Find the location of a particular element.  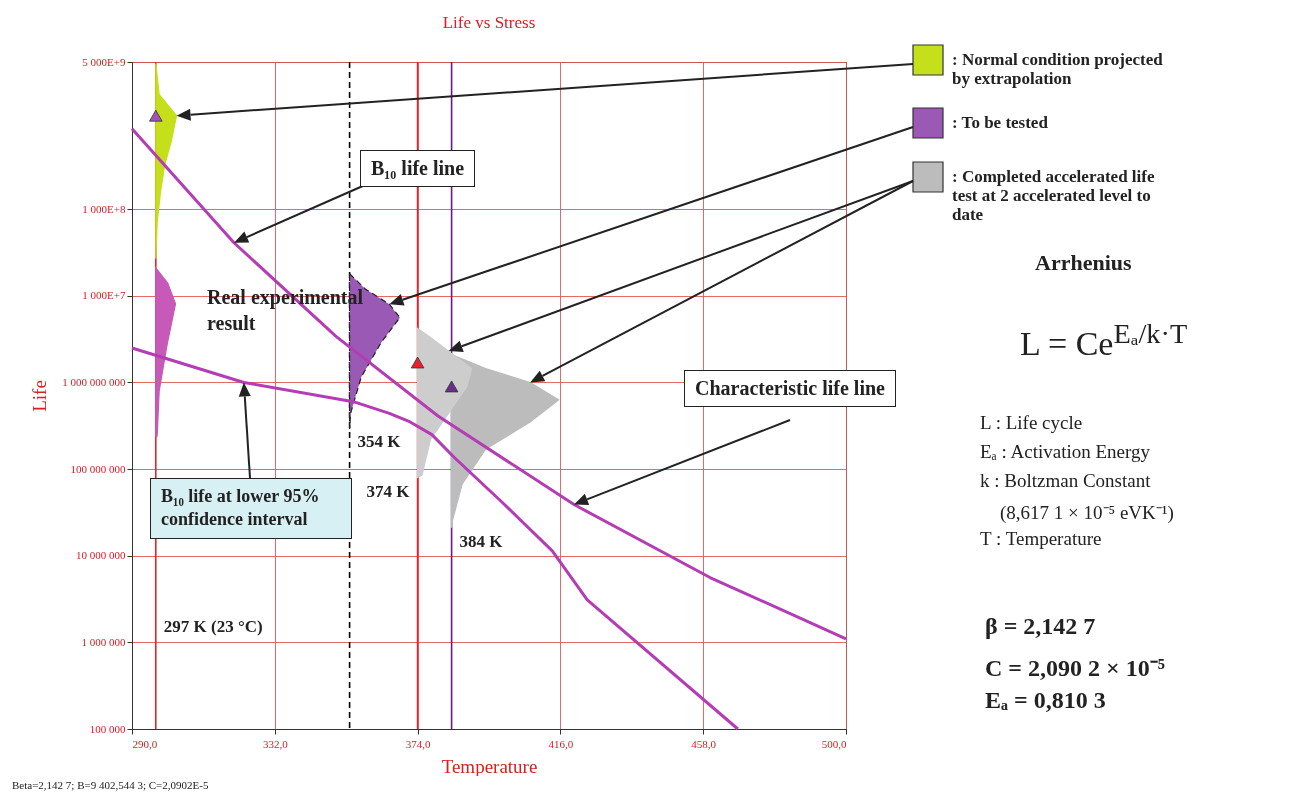

ref-line-label: 374 K is located at coordinates (388, 491).